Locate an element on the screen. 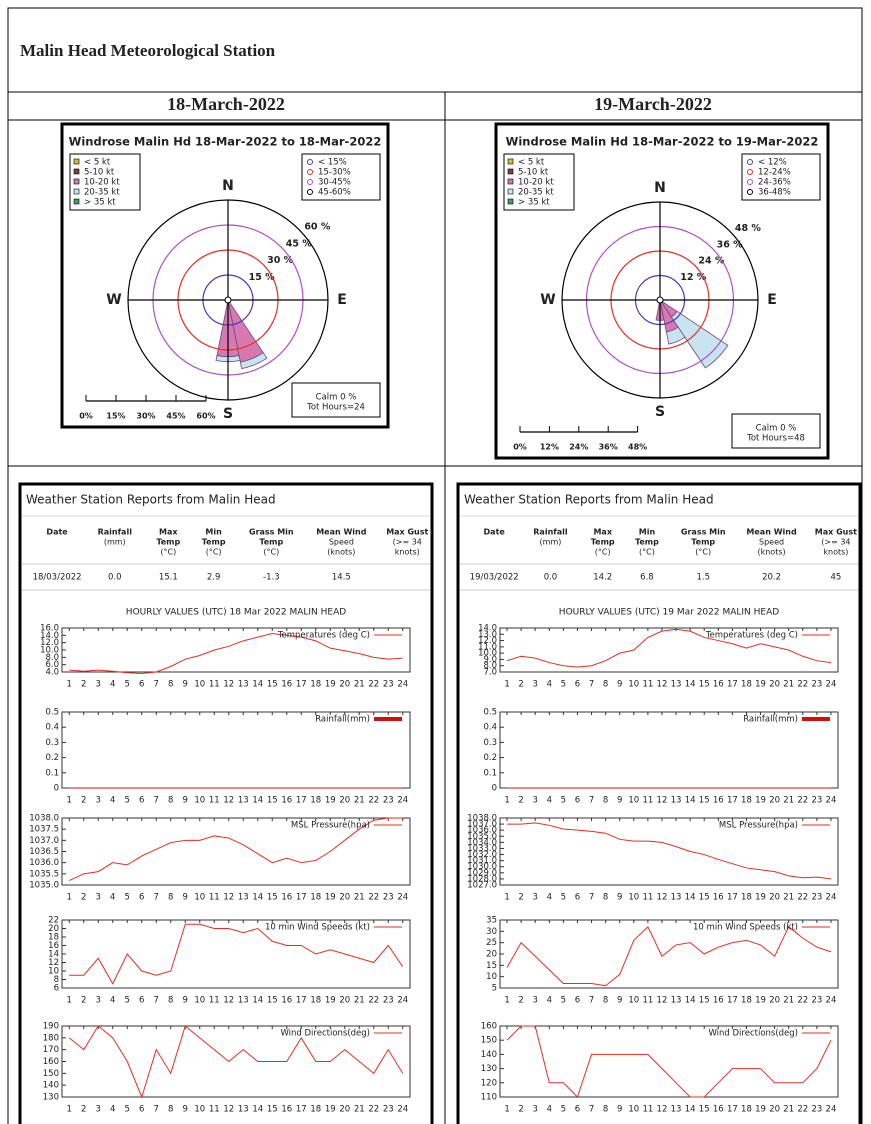 The height and width of the screenshot is (1124, 871). scale-label: 24% is located at coordinates (578, 447).